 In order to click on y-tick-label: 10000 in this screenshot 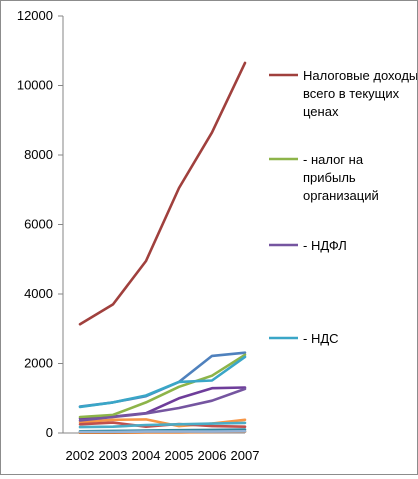, I will do `click(35, 85)`.